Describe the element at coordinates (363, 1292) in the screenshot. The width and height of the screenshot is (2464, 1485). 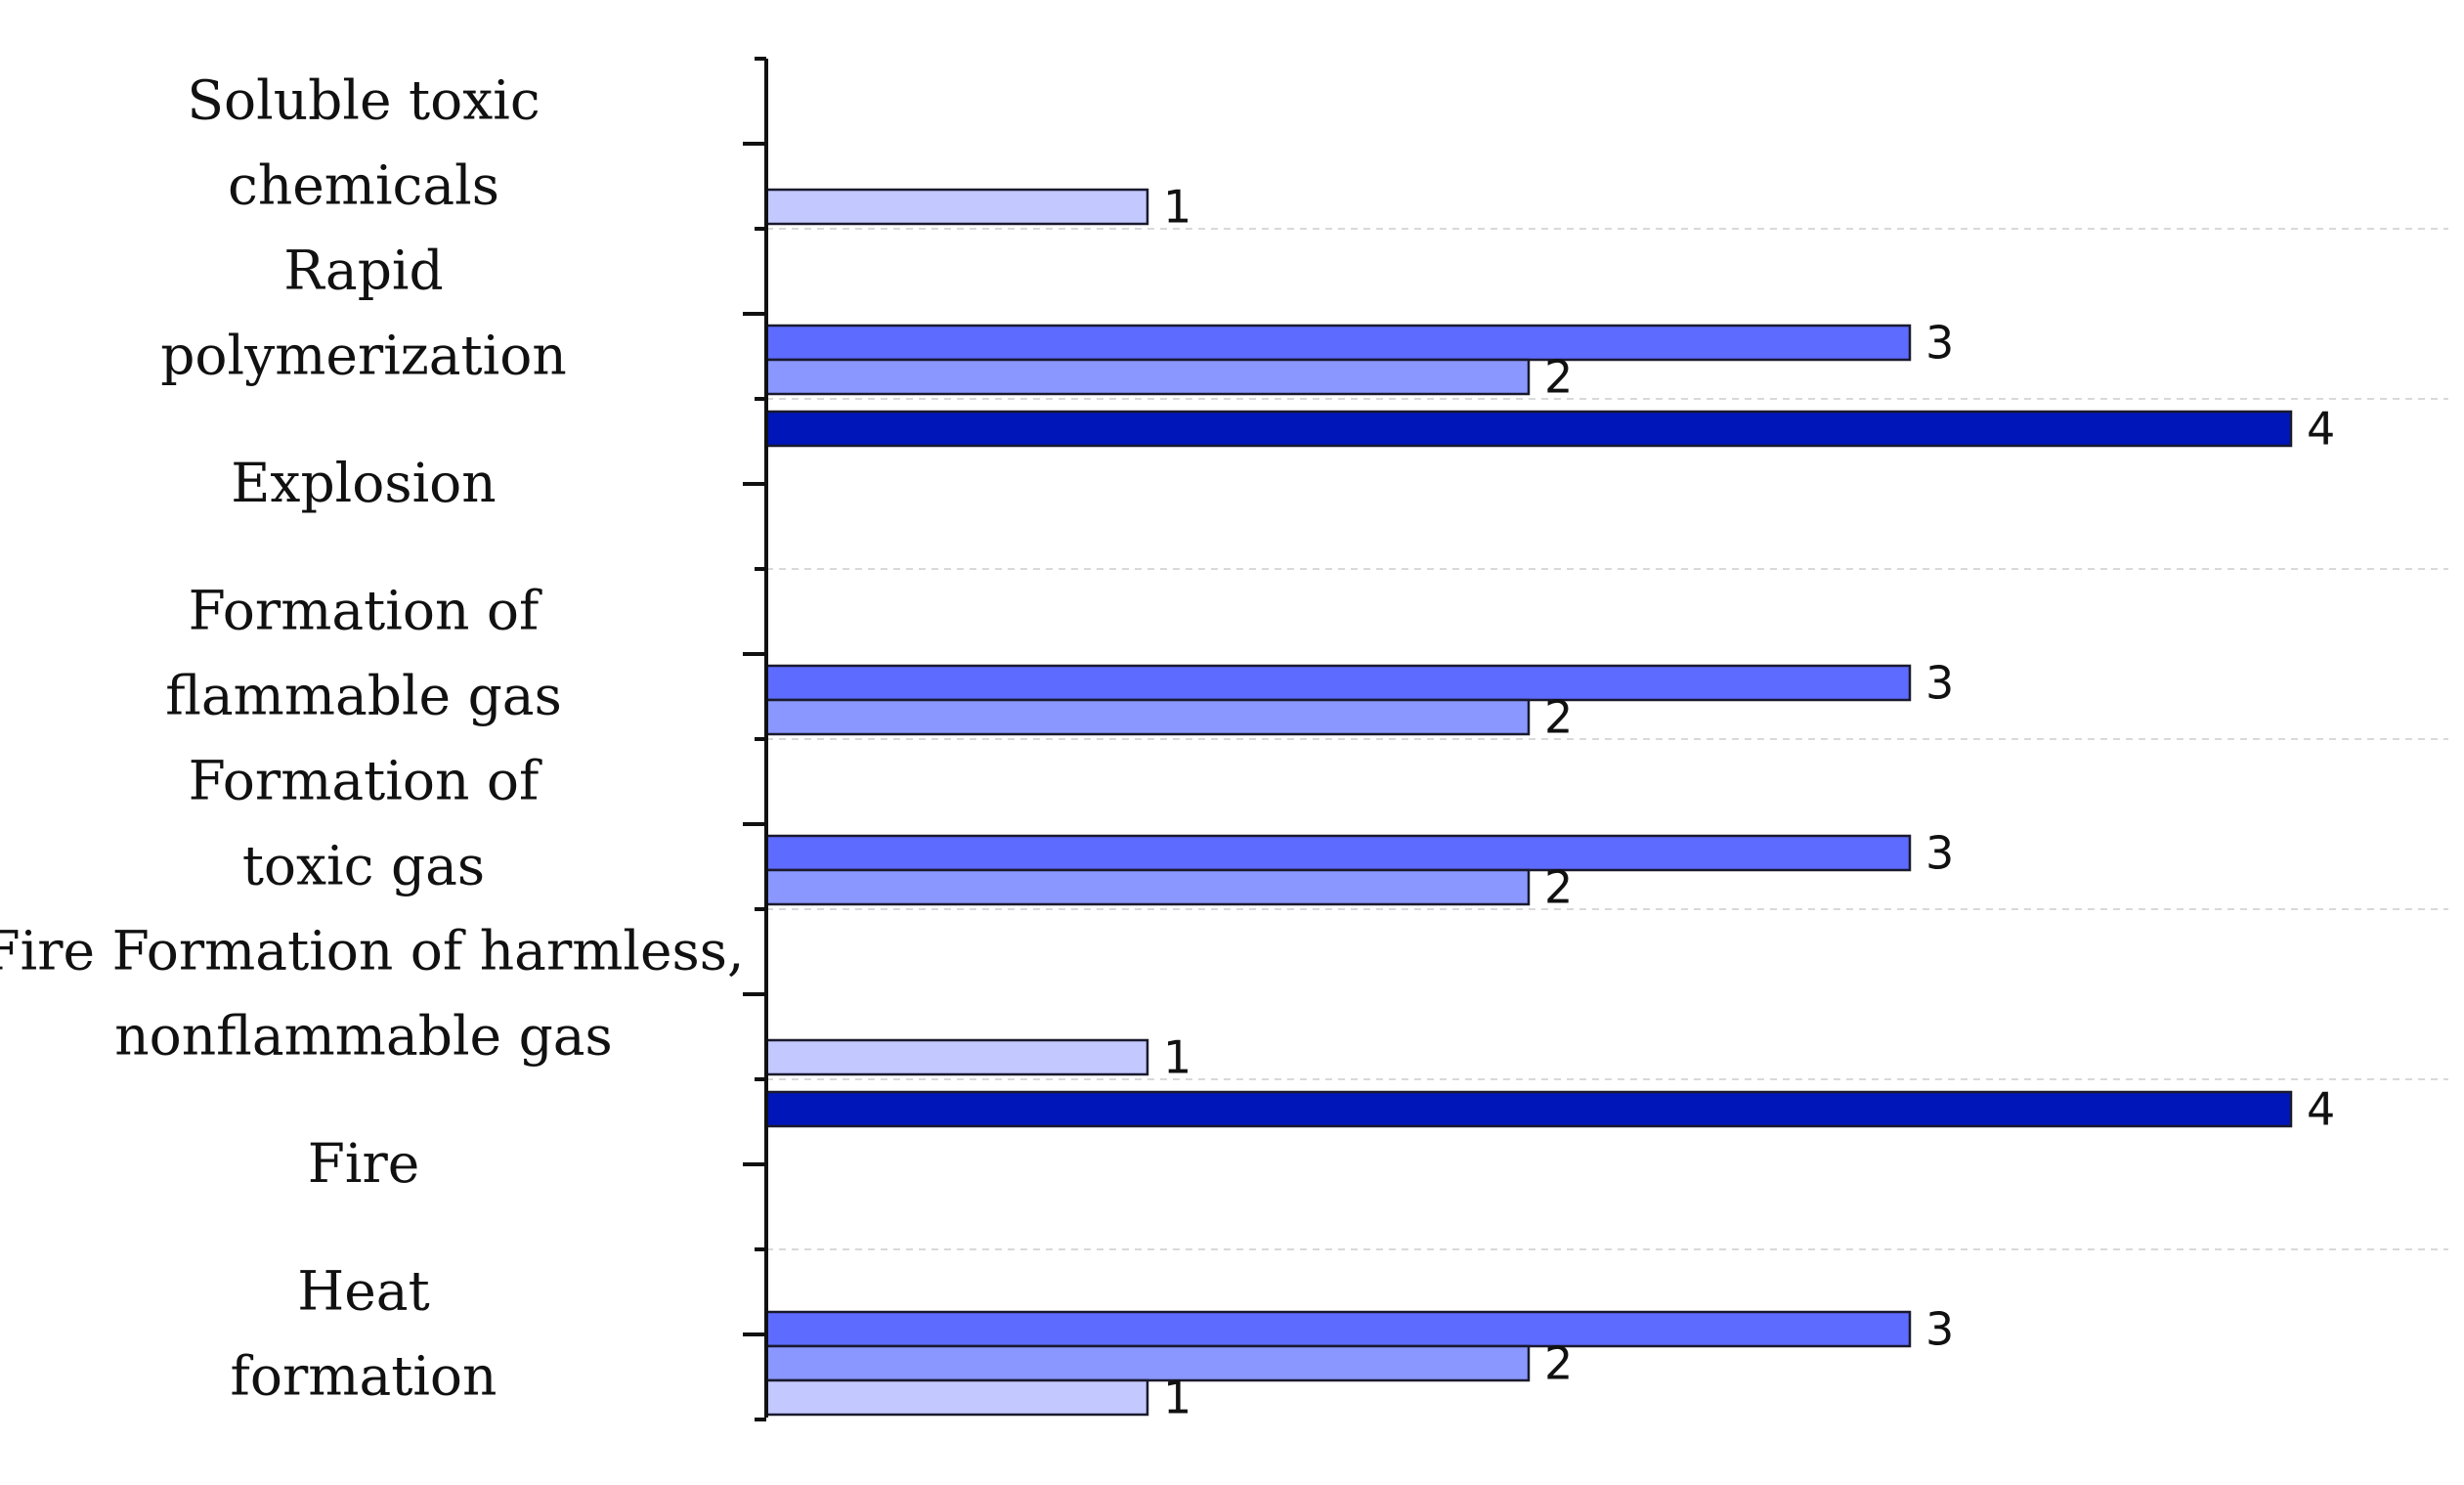
I see `category-label: Heat` at that location.